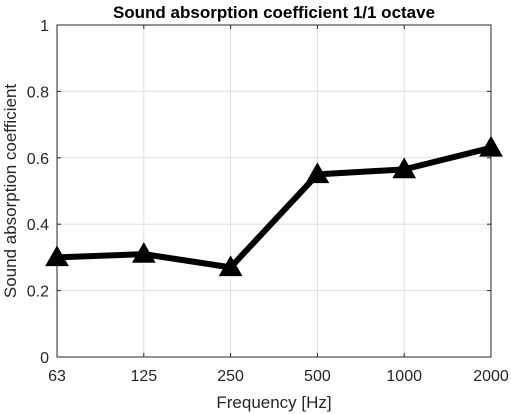 Image resolution: width=511 pixels, height=414 pixels. What do you see at coordinates (38, 292) in the screenshot?
I see `y-tick-label: 0.2` at bounding box center [38, 292].